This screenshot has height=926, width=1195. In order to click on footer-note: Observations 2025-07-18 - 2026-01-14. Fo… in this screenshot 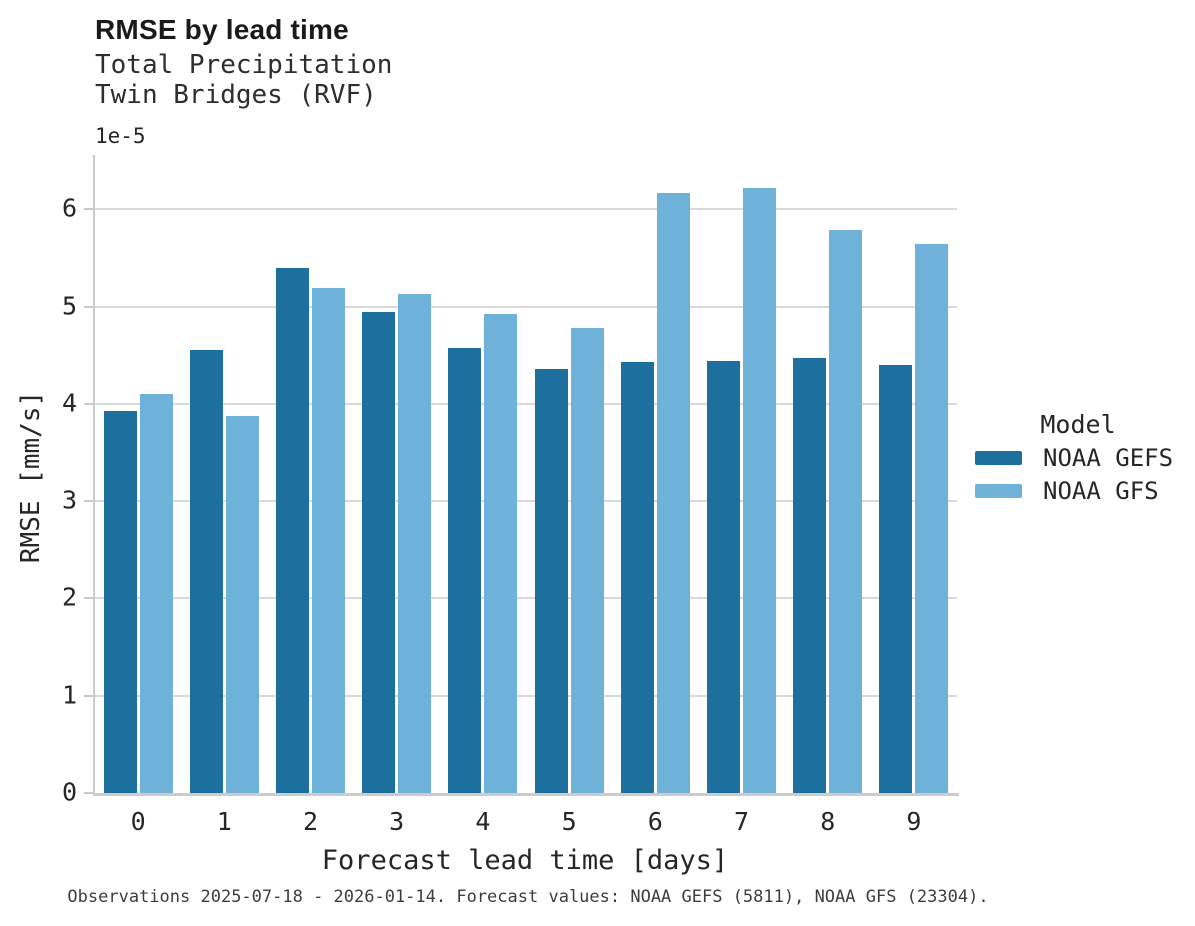, I will do `click(528, 897)`.